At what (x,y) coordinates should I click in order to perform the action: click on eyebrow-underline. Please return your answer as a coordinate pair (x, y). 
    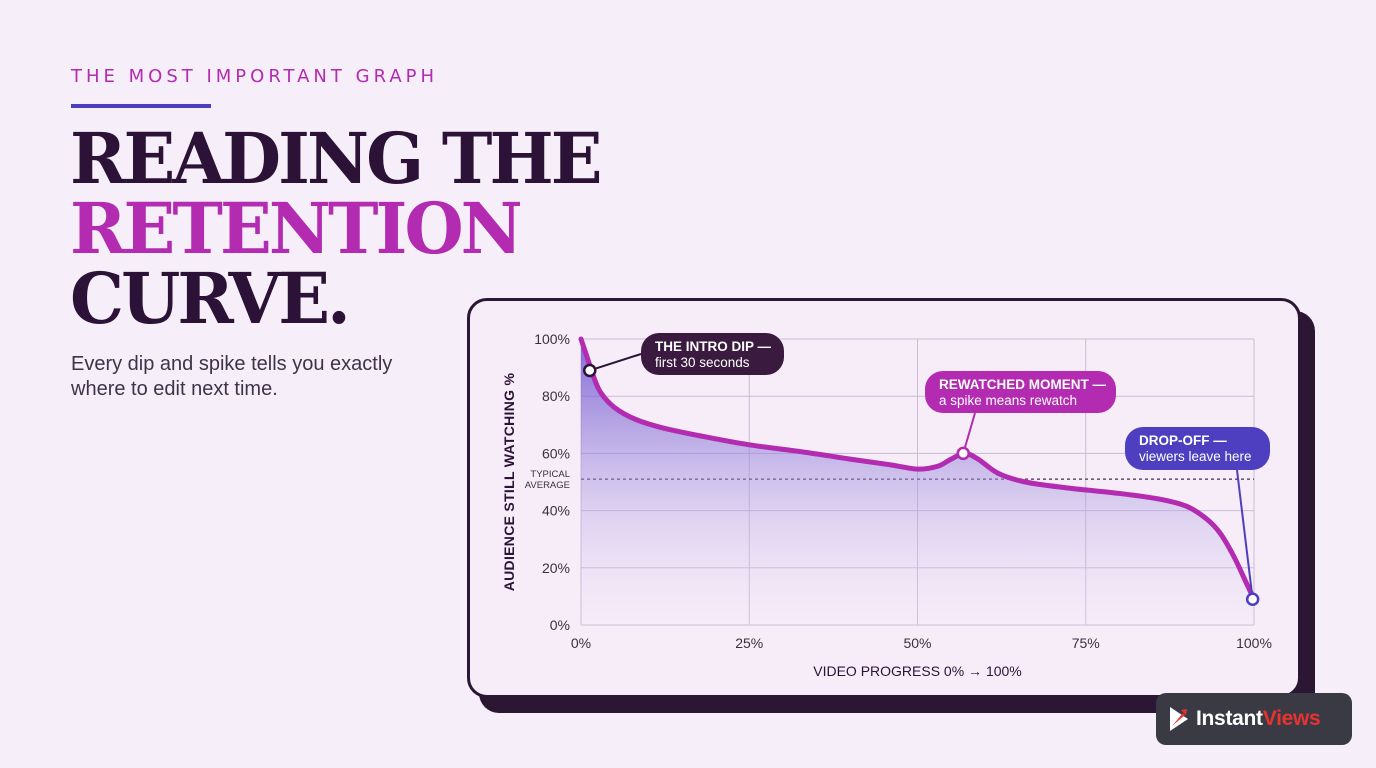
    Looking at the image, I should click on (141, 106).